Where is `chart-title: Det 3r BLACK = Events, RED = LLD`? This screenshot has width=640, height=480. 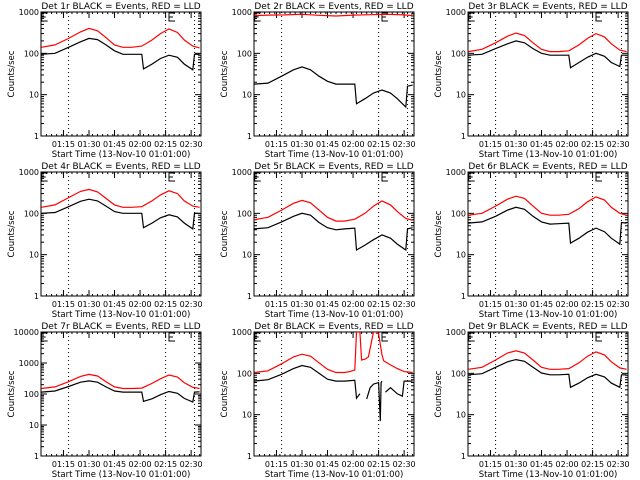
chart-title: Det 3r BLACK = Events, RED = LLD is located at coordinates (547, 7).